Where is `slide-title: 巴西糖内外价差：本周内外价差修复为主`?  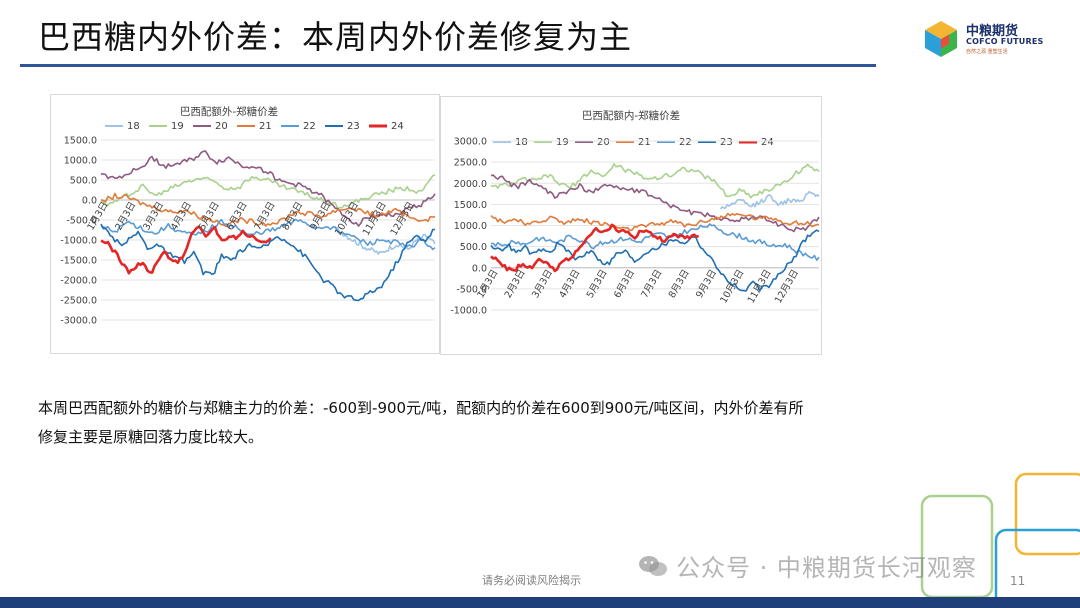
slide-title: 巴西糖内外价差：本周内外价差修复为主 is located at coordinates (335, 37).